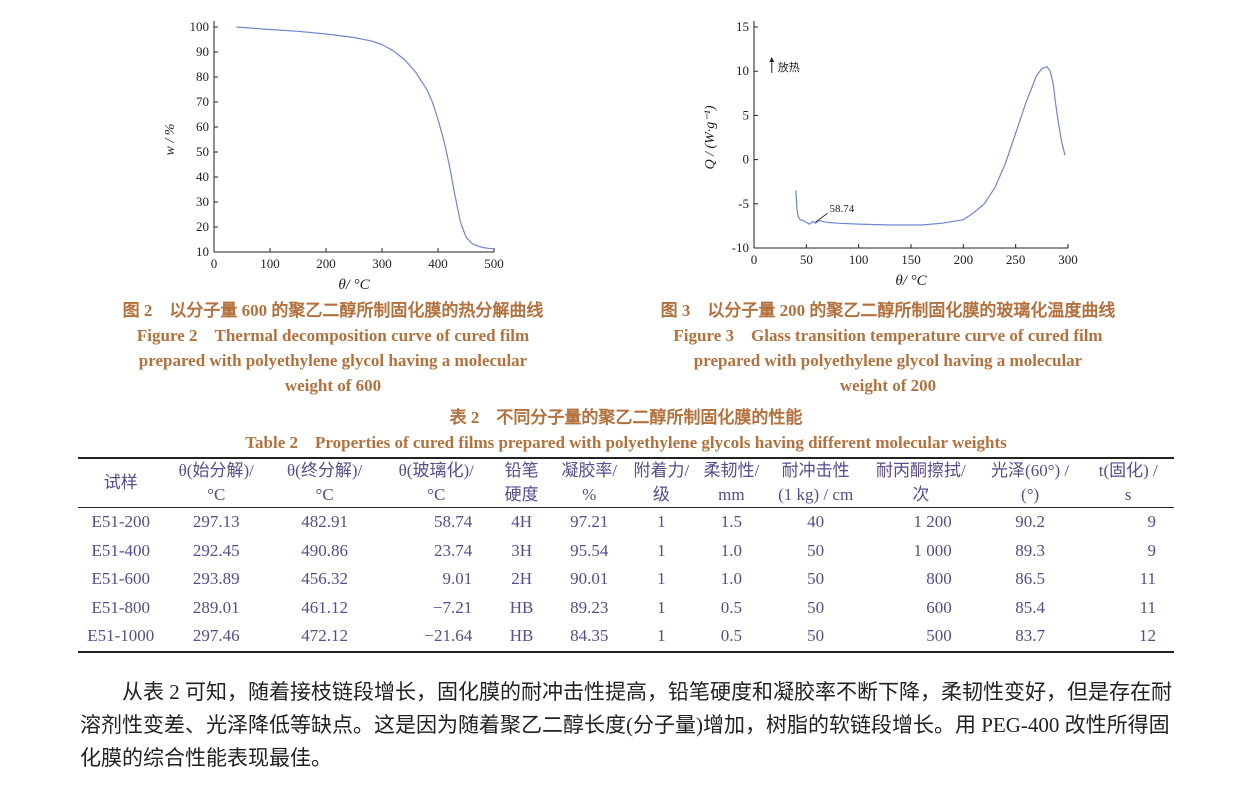 The height and width of the screenshot is (788, 1248). I want to click on cell-hardness: 4H, so click(521, 522).